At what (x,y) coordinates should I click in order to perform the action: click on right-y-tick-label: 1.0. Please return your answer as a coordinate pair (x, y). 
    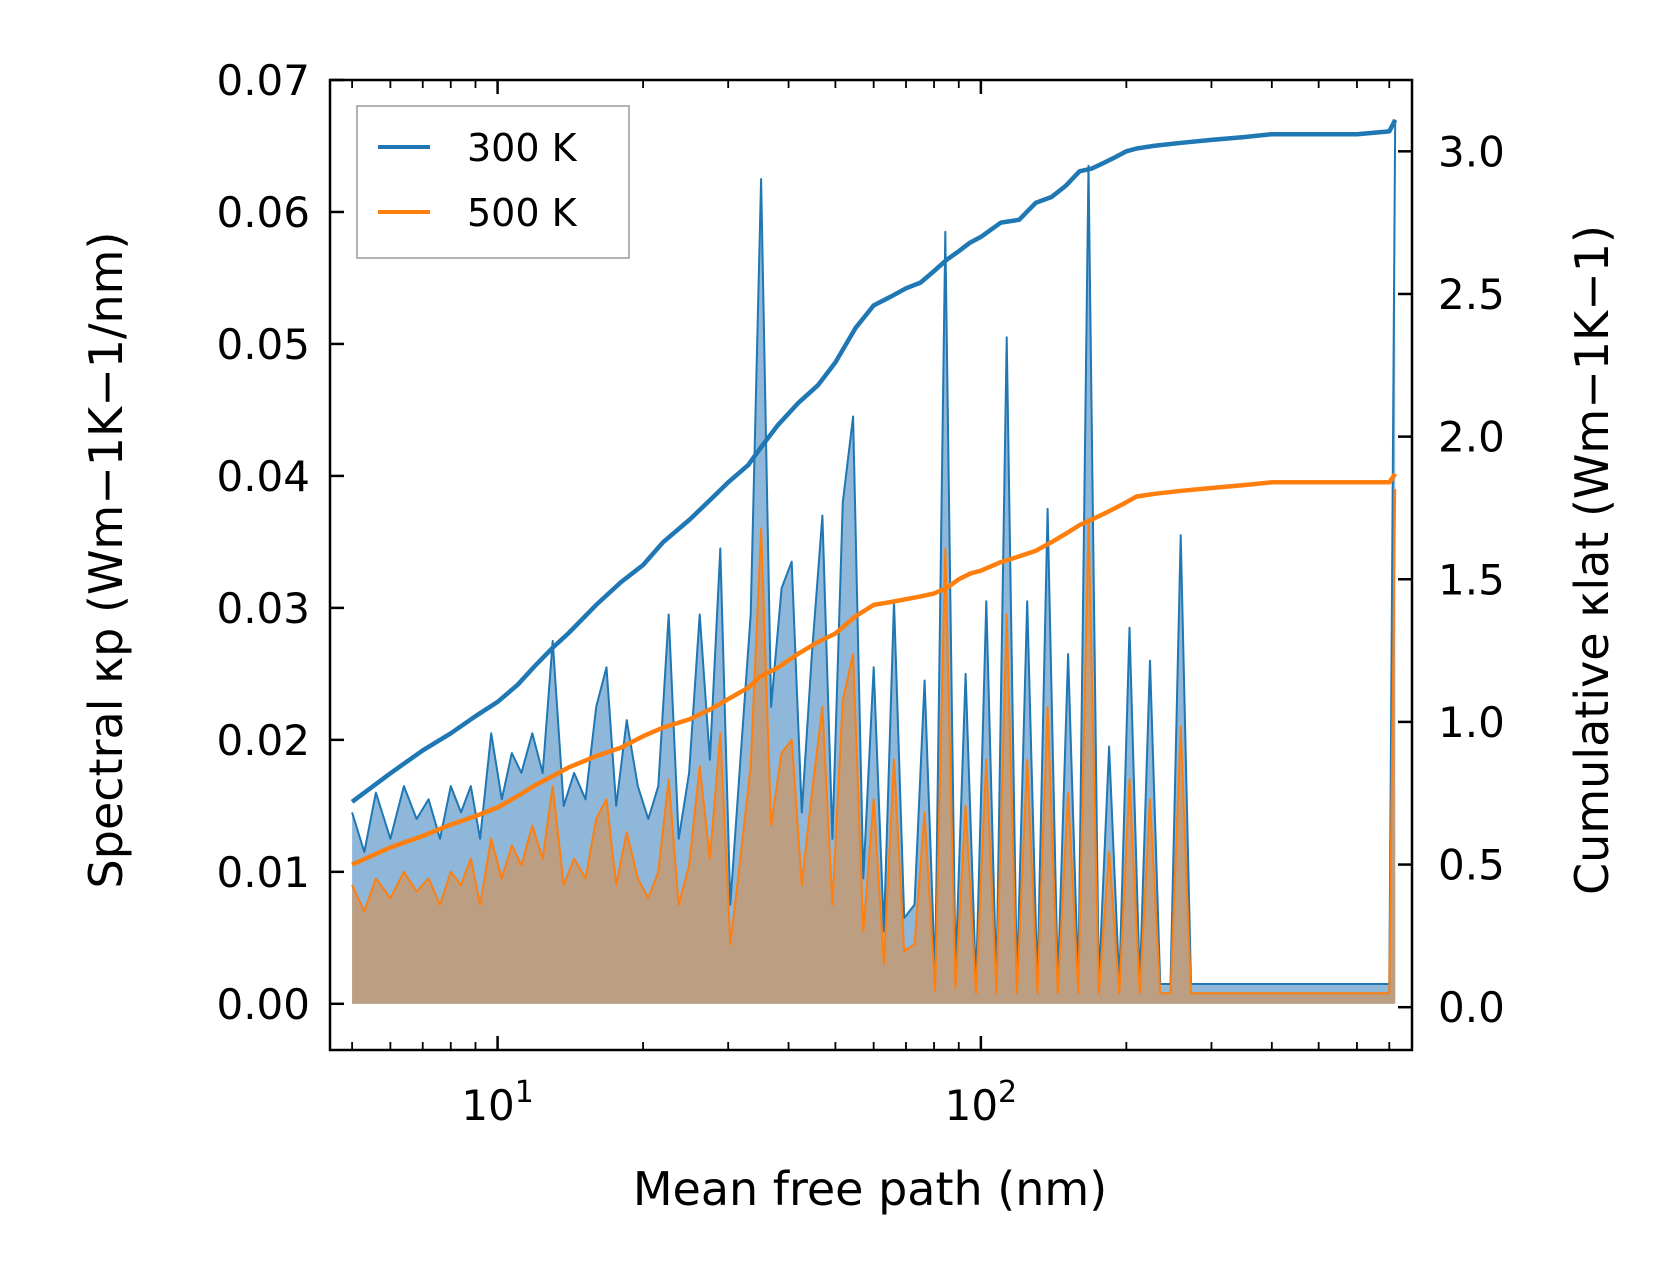
    Looking at the image, I should click on (1471, 722).